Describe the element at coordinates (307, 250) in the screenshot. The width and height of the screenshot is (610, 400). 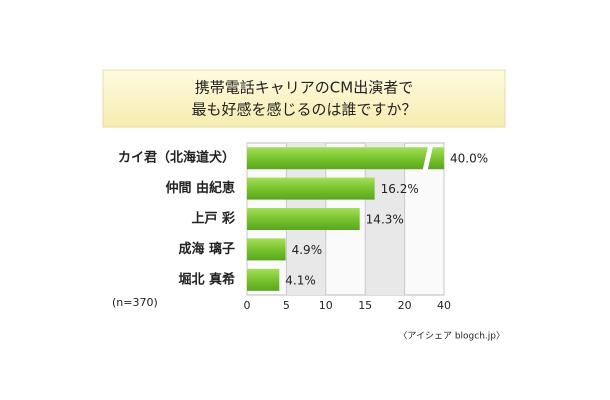
I see `value-label: 4.9%` at that location.